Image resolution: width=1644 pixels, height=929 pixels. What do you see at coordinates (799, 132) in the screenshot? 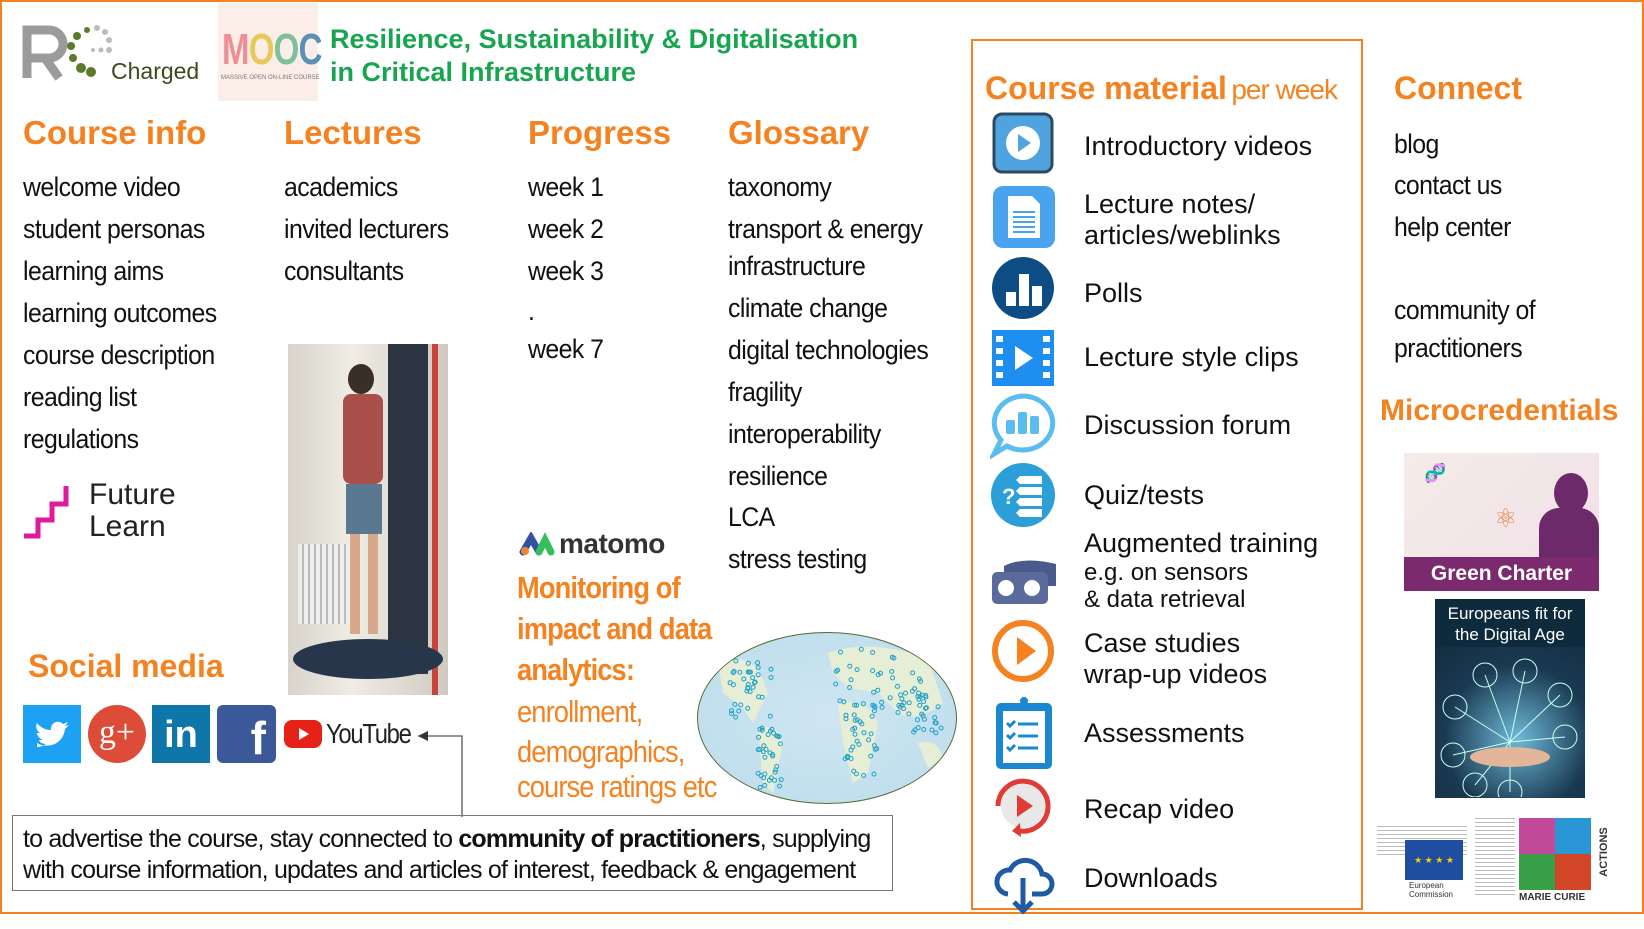
I see `glossary-heading: Glossary` at bounding box center [799, 132].